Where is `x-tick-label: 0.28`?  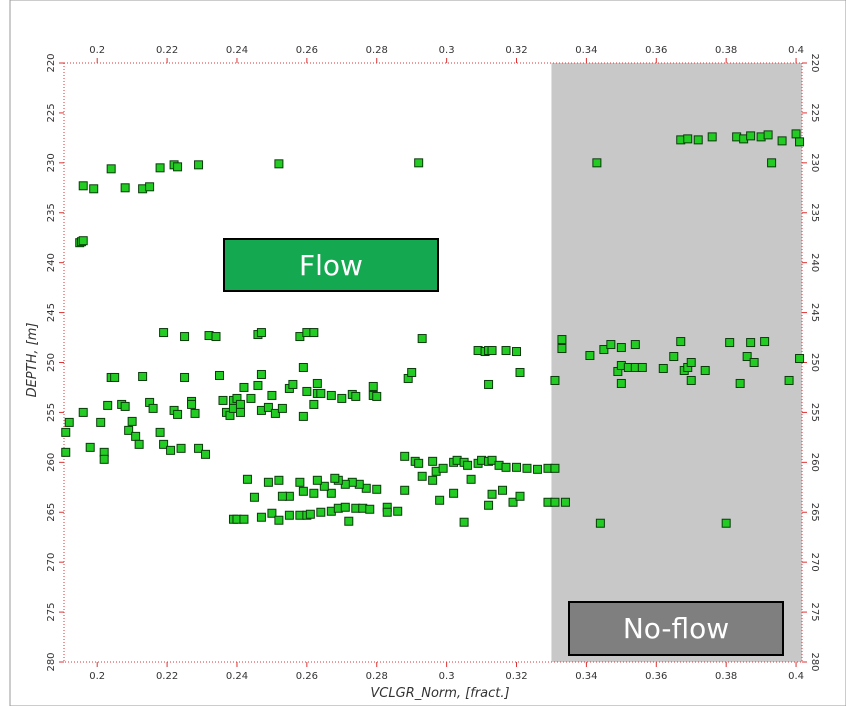 x-tick-label: 0.28 is located at coordinates (377, 676).